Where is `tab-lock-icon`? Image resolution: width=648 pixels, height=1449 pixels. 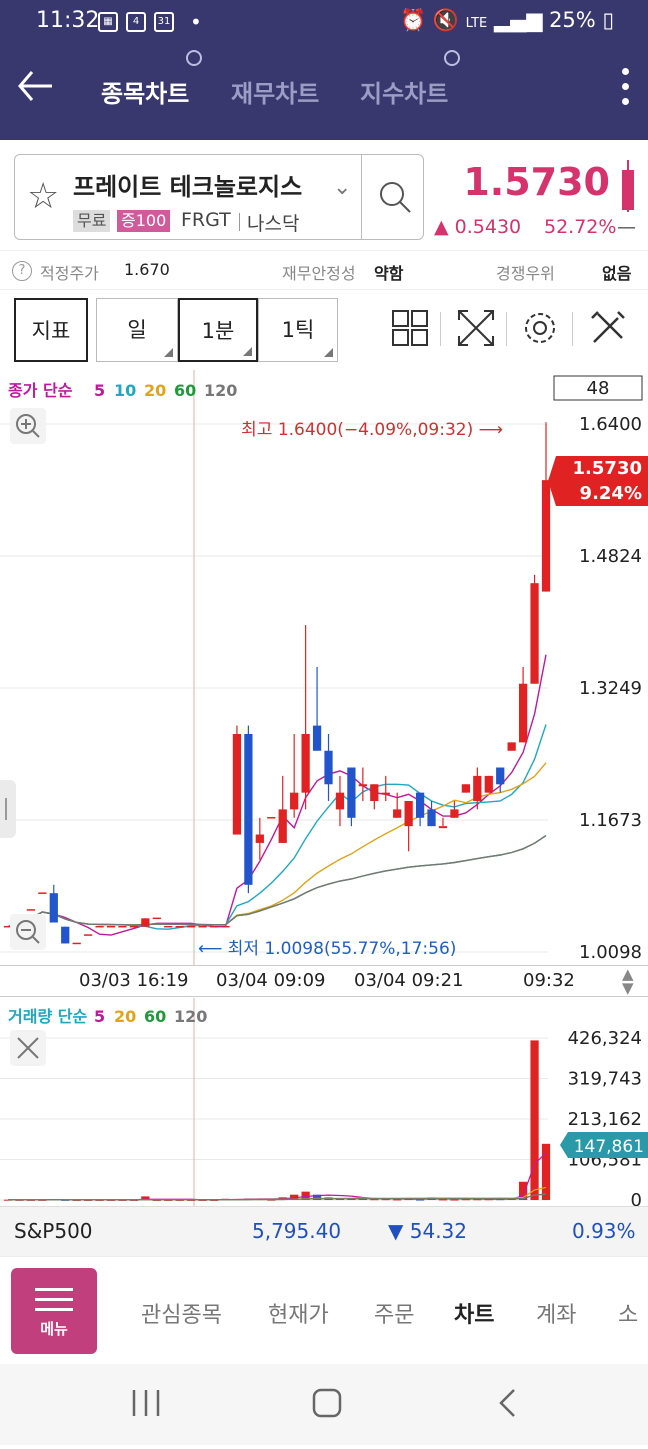
tab-lock-icon is located at coordinates (194, 58).